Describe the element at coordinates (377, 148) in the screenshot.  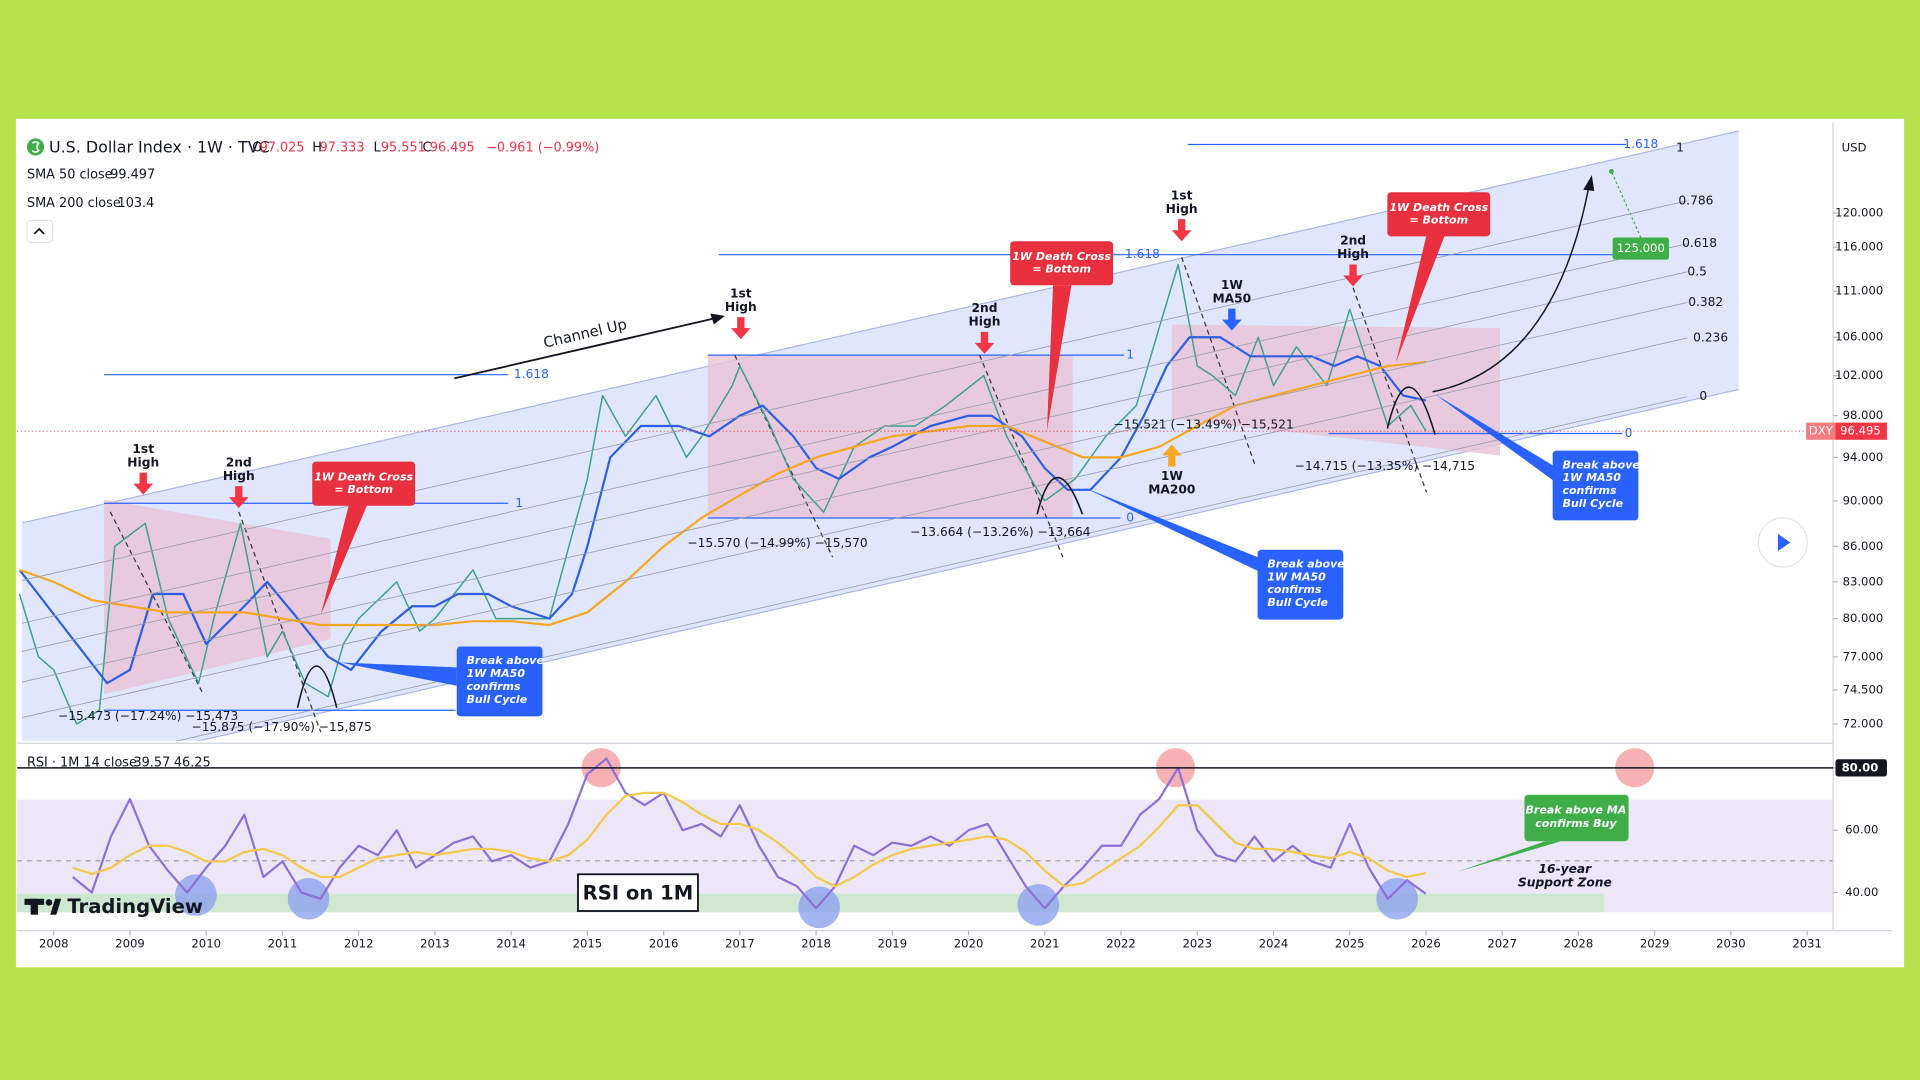
I see `ohlc-key: L` at that location.